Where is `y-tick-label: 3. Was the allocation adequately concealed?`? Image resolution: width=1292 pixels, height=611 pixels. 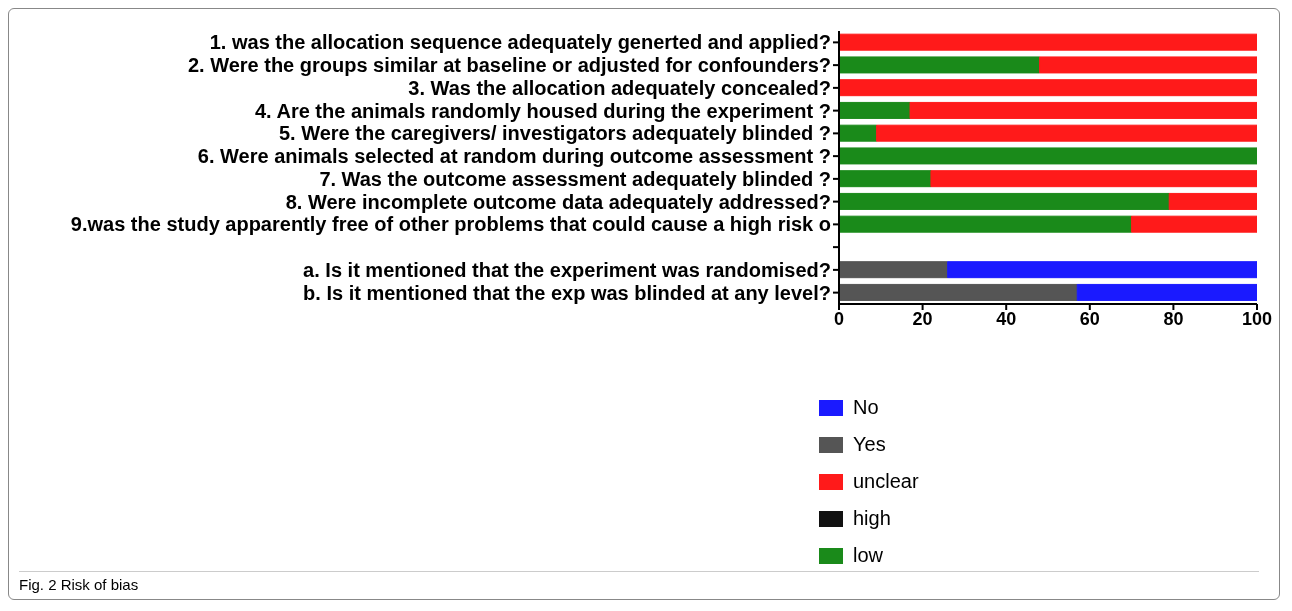 y-tick-label: 3. Was the allocation adequately concealed? is located at coordinates (619, 87).